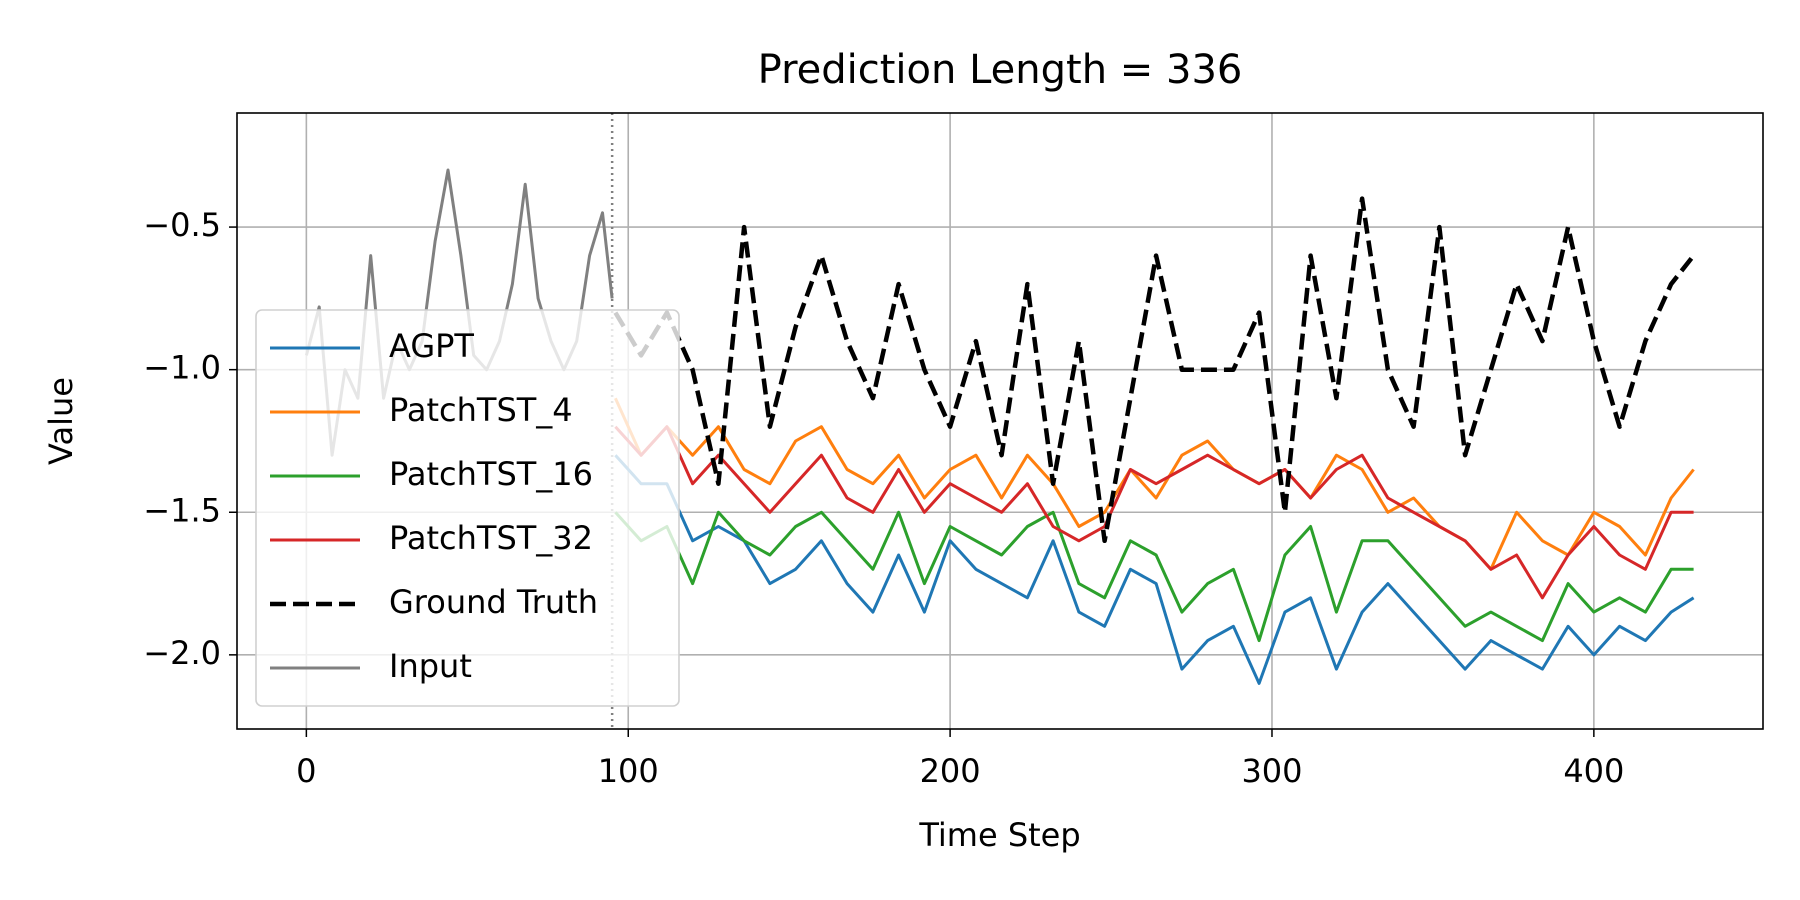  I want to click on legend-label: PatchTST_16, so click(491, 474).